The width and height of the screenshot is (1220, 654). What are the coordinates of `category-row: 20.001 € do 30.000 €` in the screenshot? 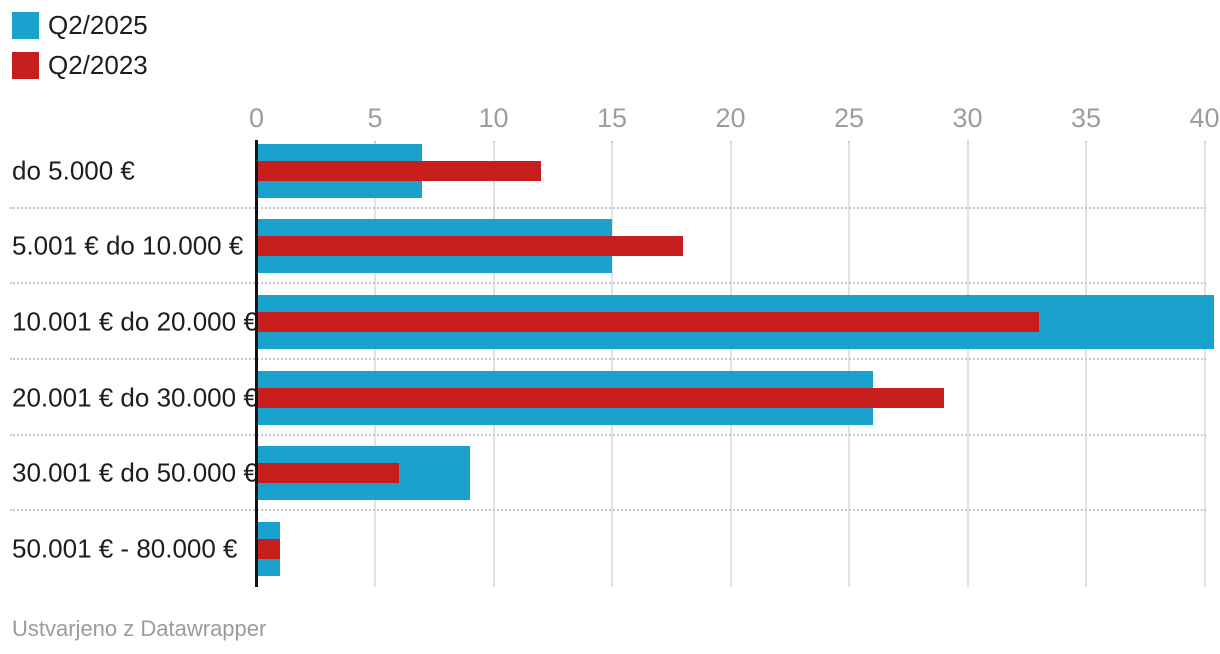 It's located at (610, 398).